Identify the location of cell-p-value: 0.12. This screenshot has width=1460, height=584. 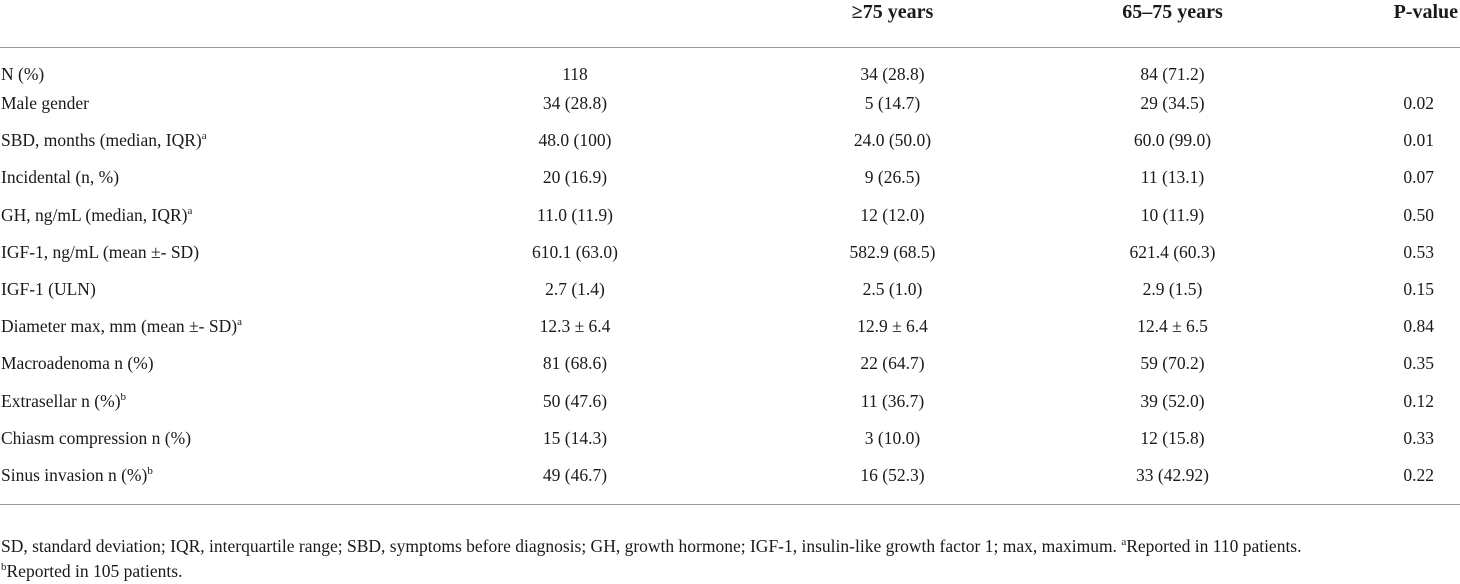
(1382, 401).